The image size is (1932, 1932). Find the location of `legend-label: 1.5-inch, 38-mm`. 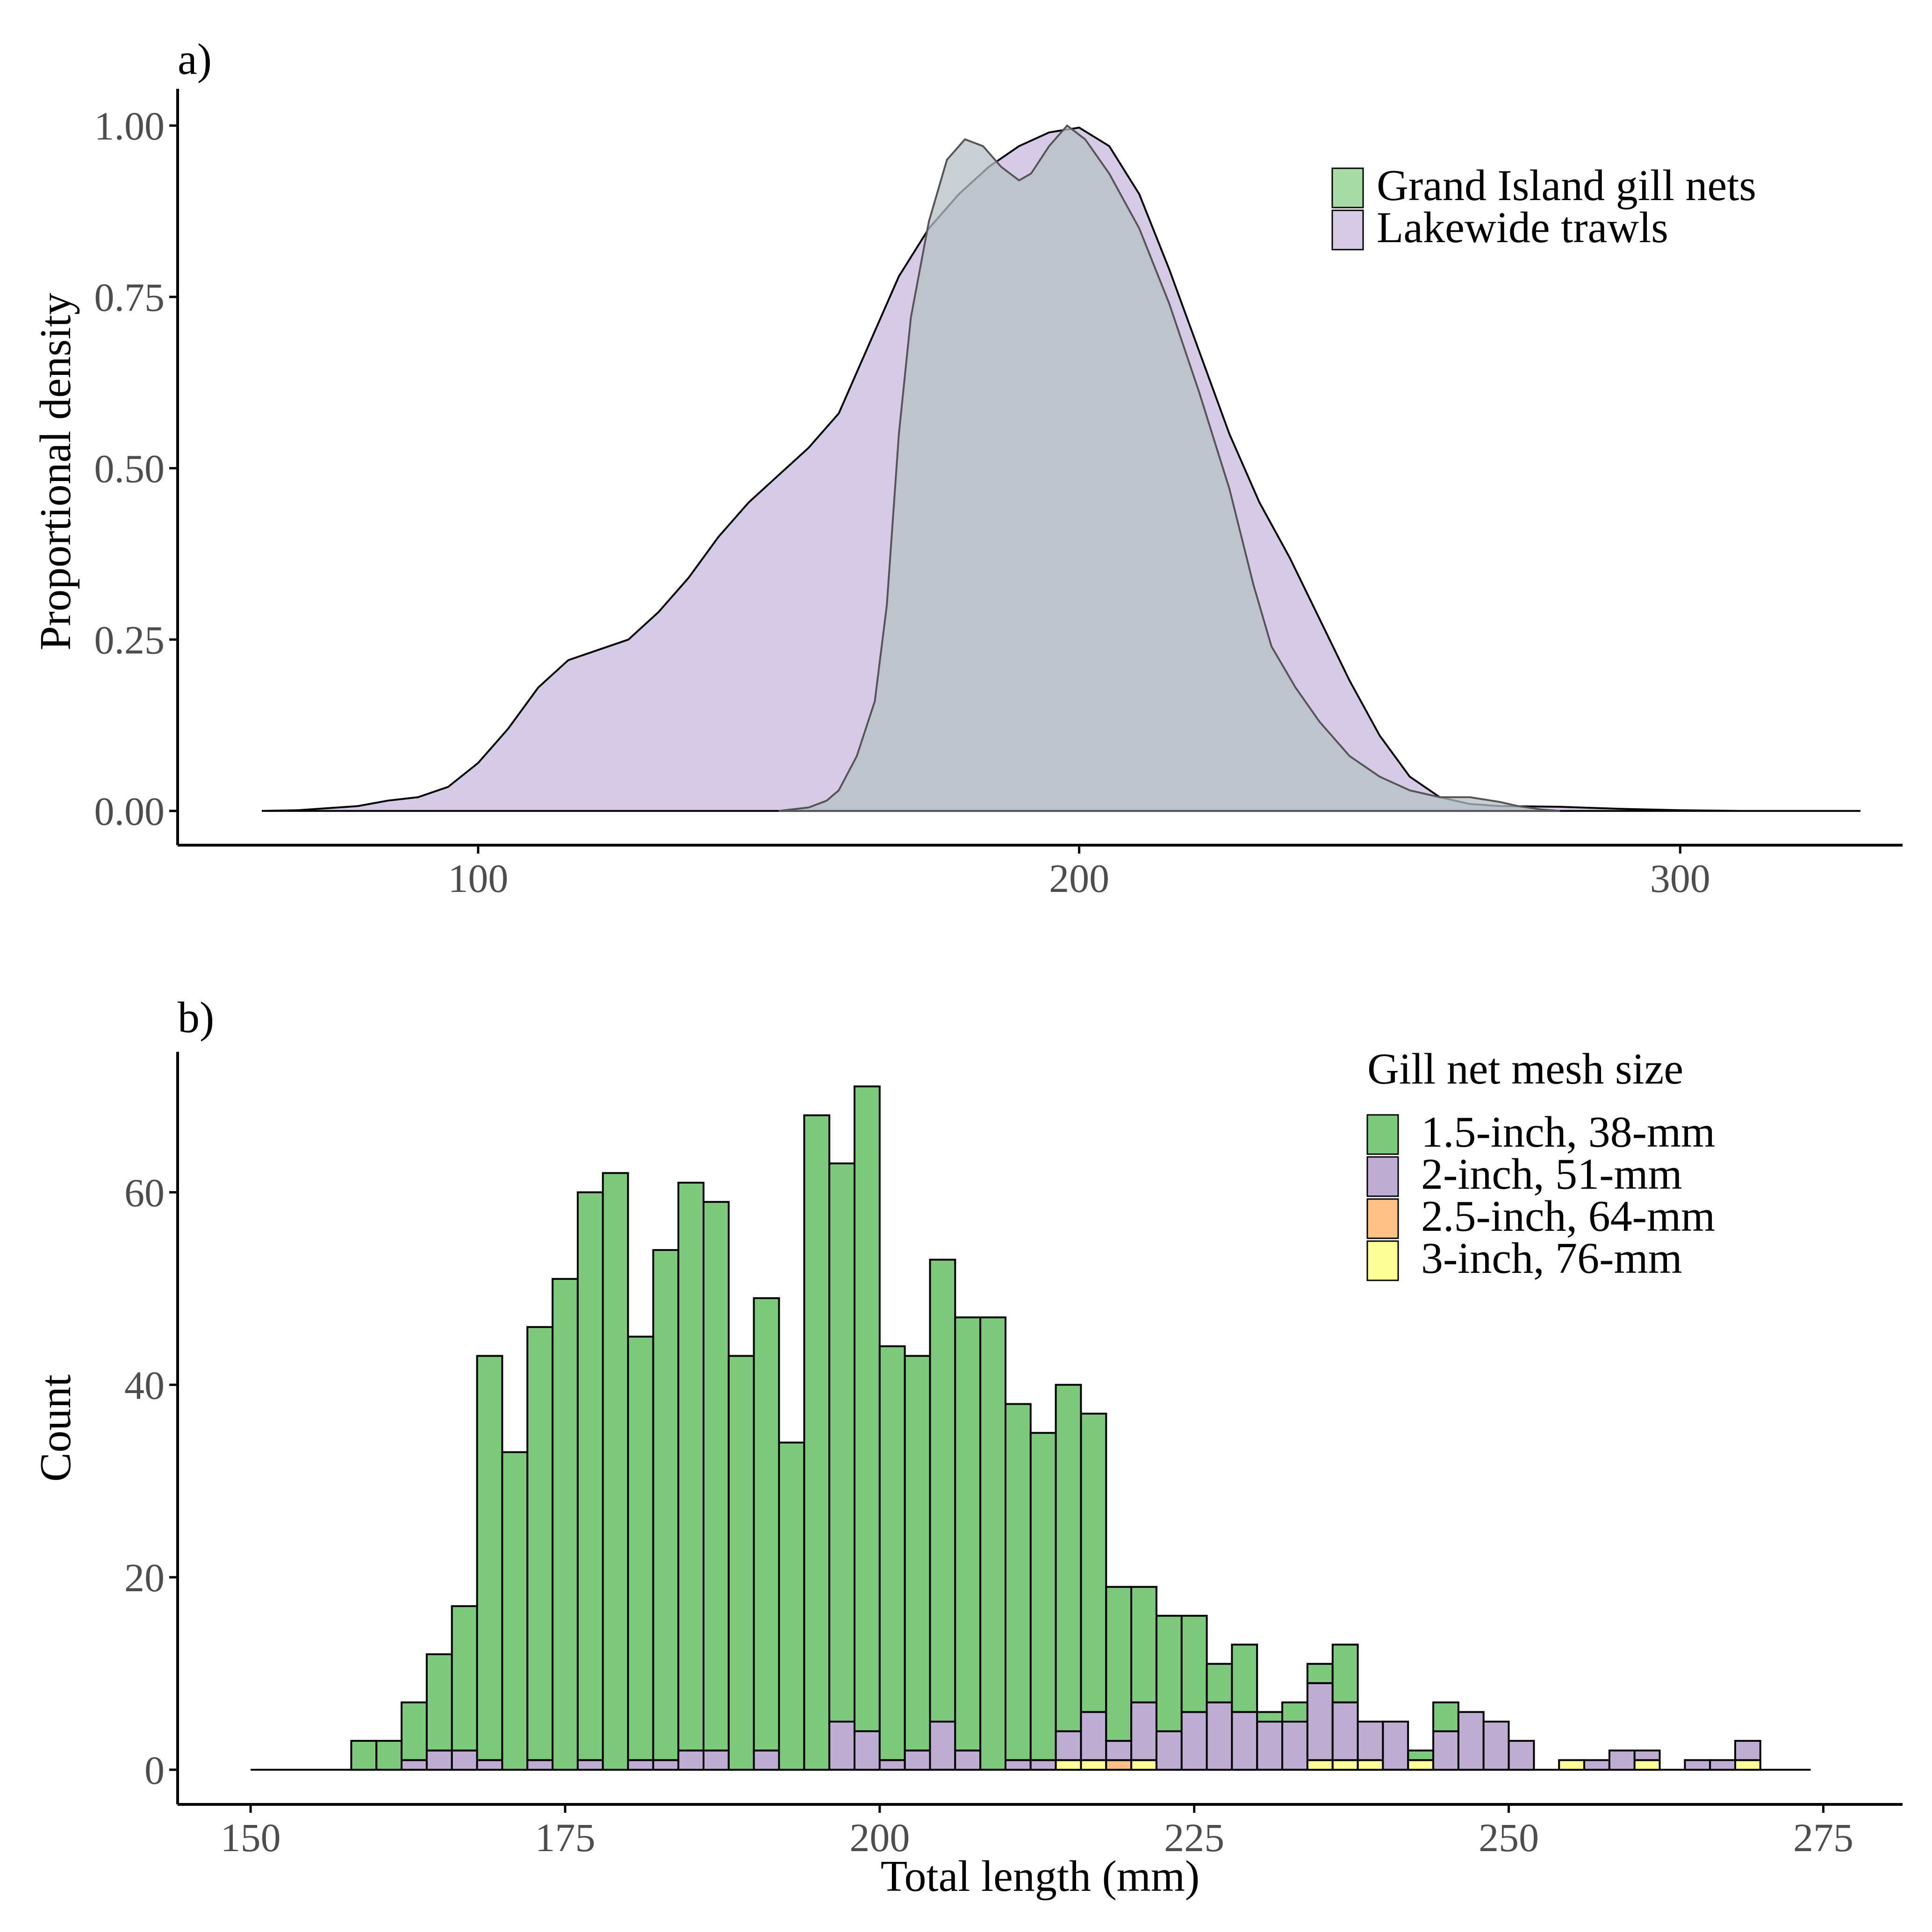

legend-label: 1.5-inch, 38-mm is located at coordinates (1568, 1132).